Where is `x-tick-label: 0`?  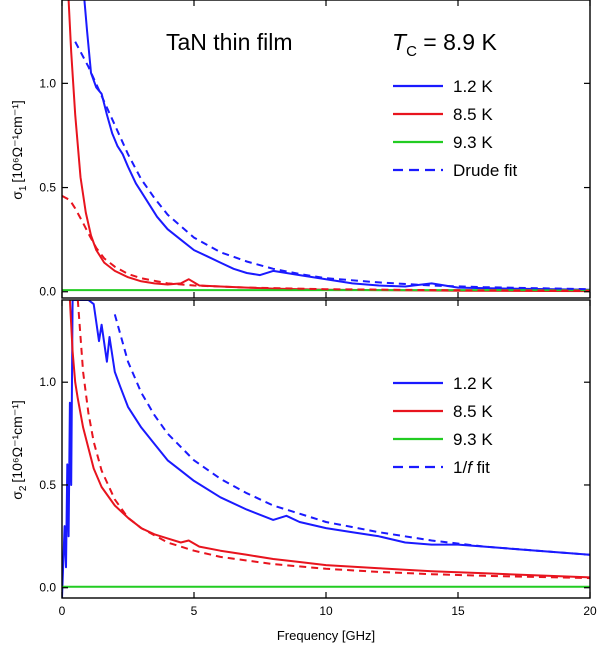
x-tick-label: 0 is located at coordinates (62, 611).